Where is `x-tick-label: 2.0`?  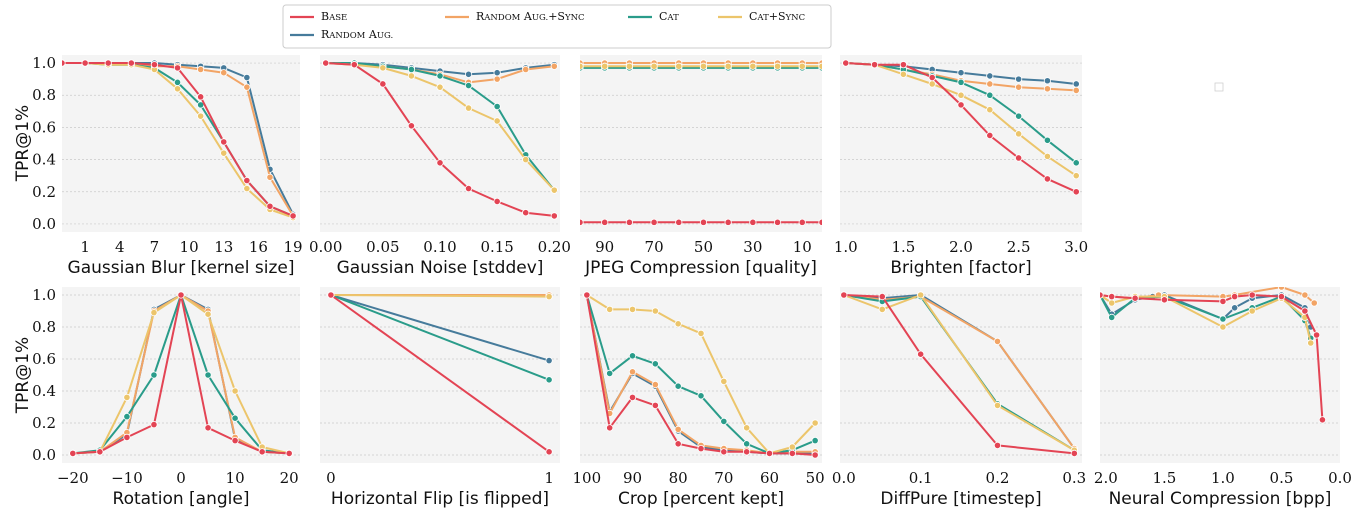 x-tick-label: 2.0 is located at coordinates (961, 247).